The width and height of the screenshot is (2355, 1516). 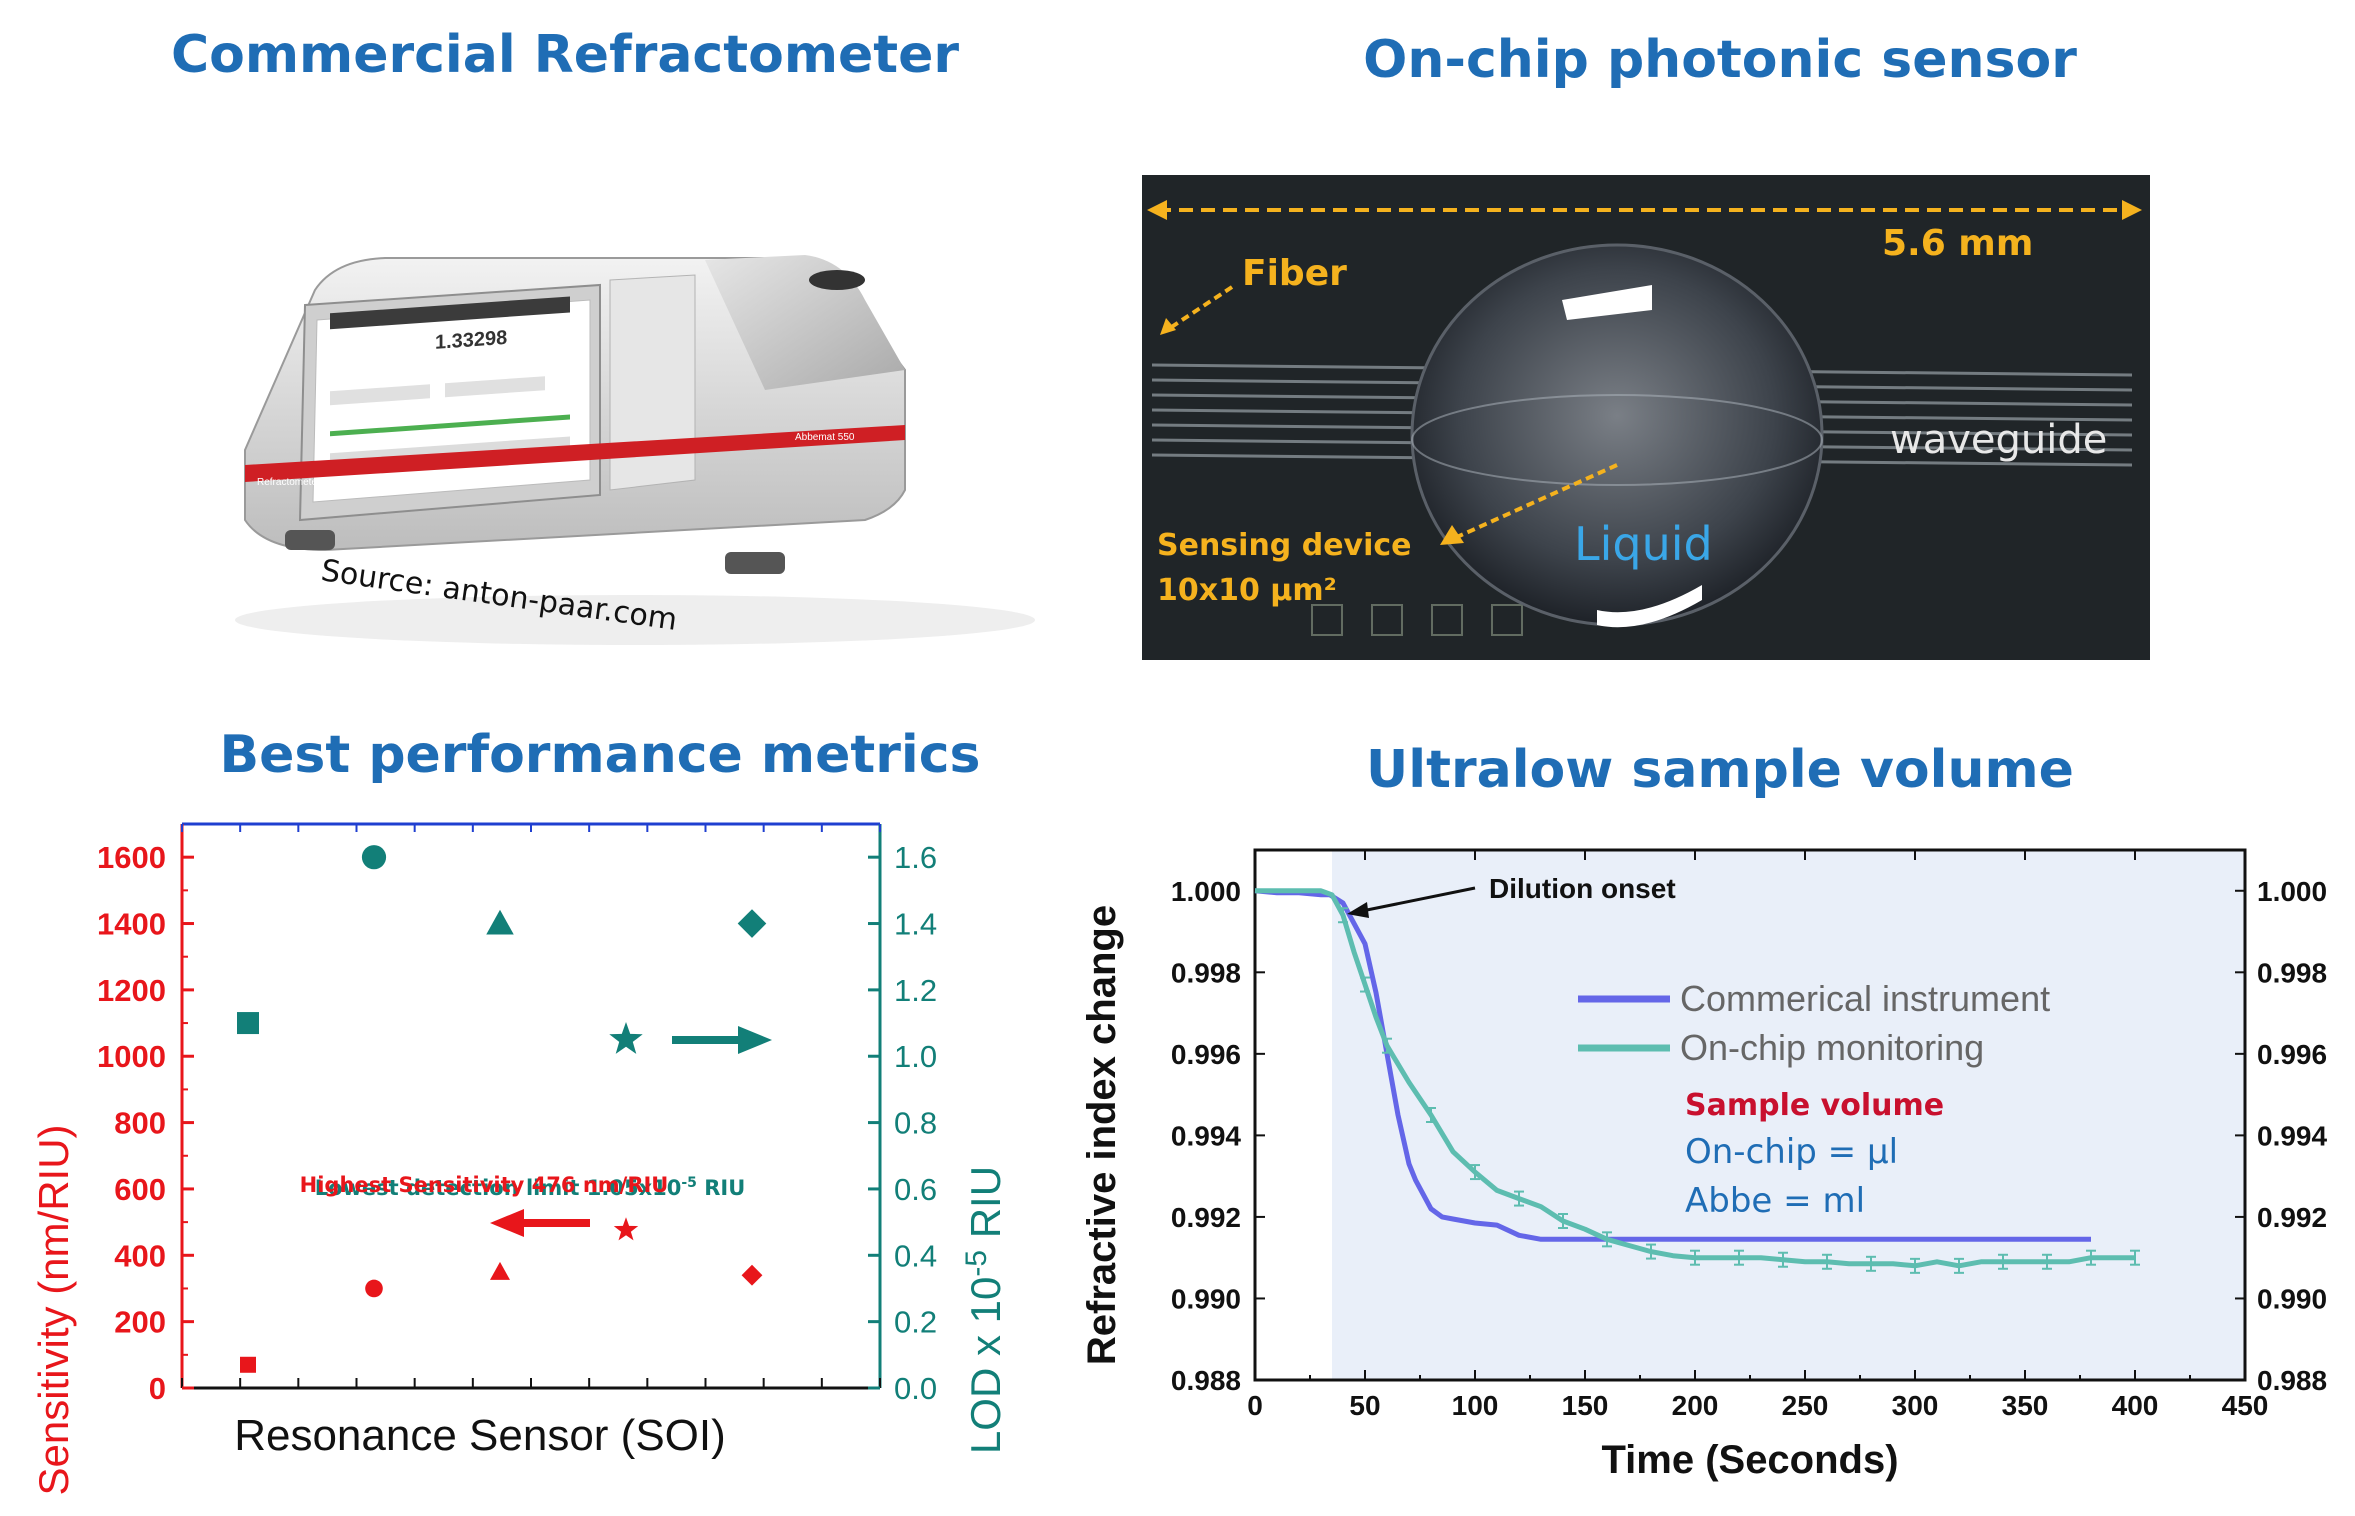 What do you see at coordinates (752, 1275) in the screenshot?
I see `sensitivity-point-diamond` at bounding box center [752, 1275].